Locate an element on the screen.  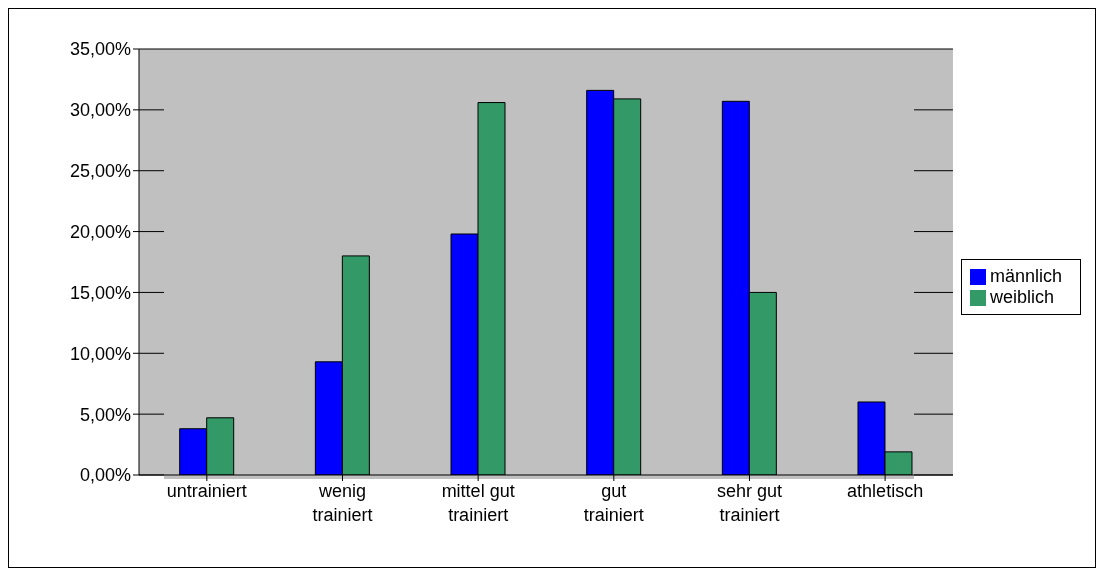
x-tick-label: wenig trainiert is located at coordinates (342, 503).